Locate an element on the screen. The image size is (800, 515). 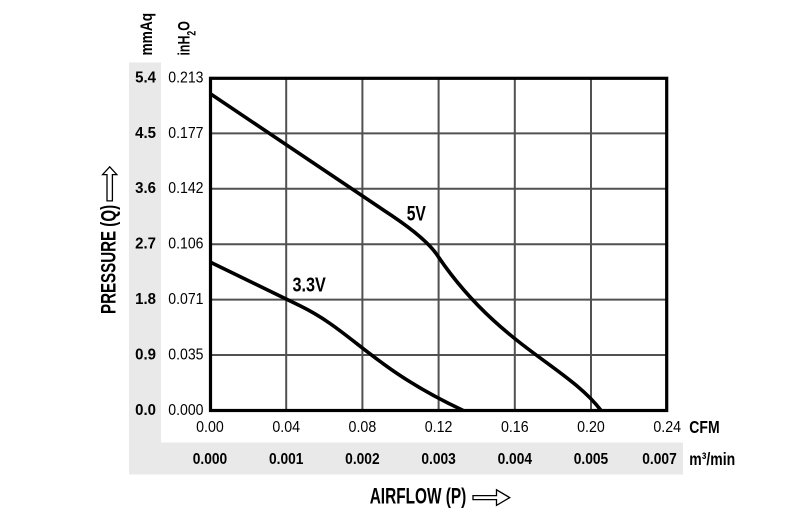
svg-text: AIRFLOW (P) is located at coordinates (418, 497).